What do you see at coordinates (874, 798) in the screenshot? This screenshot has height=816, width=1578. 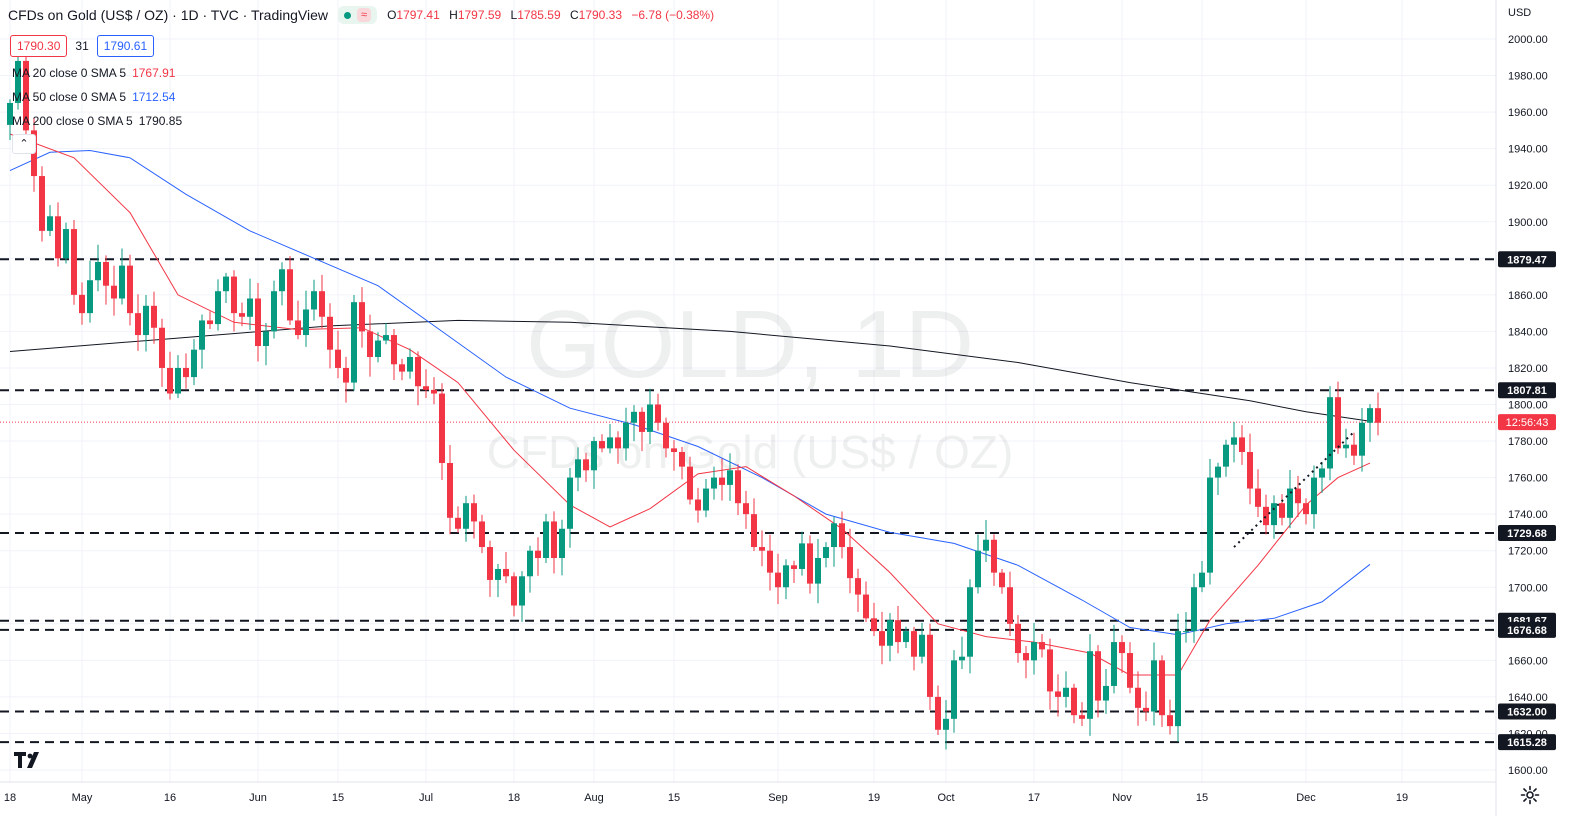 I see `time-tick-label: 19` at bounding box center [874, 798].